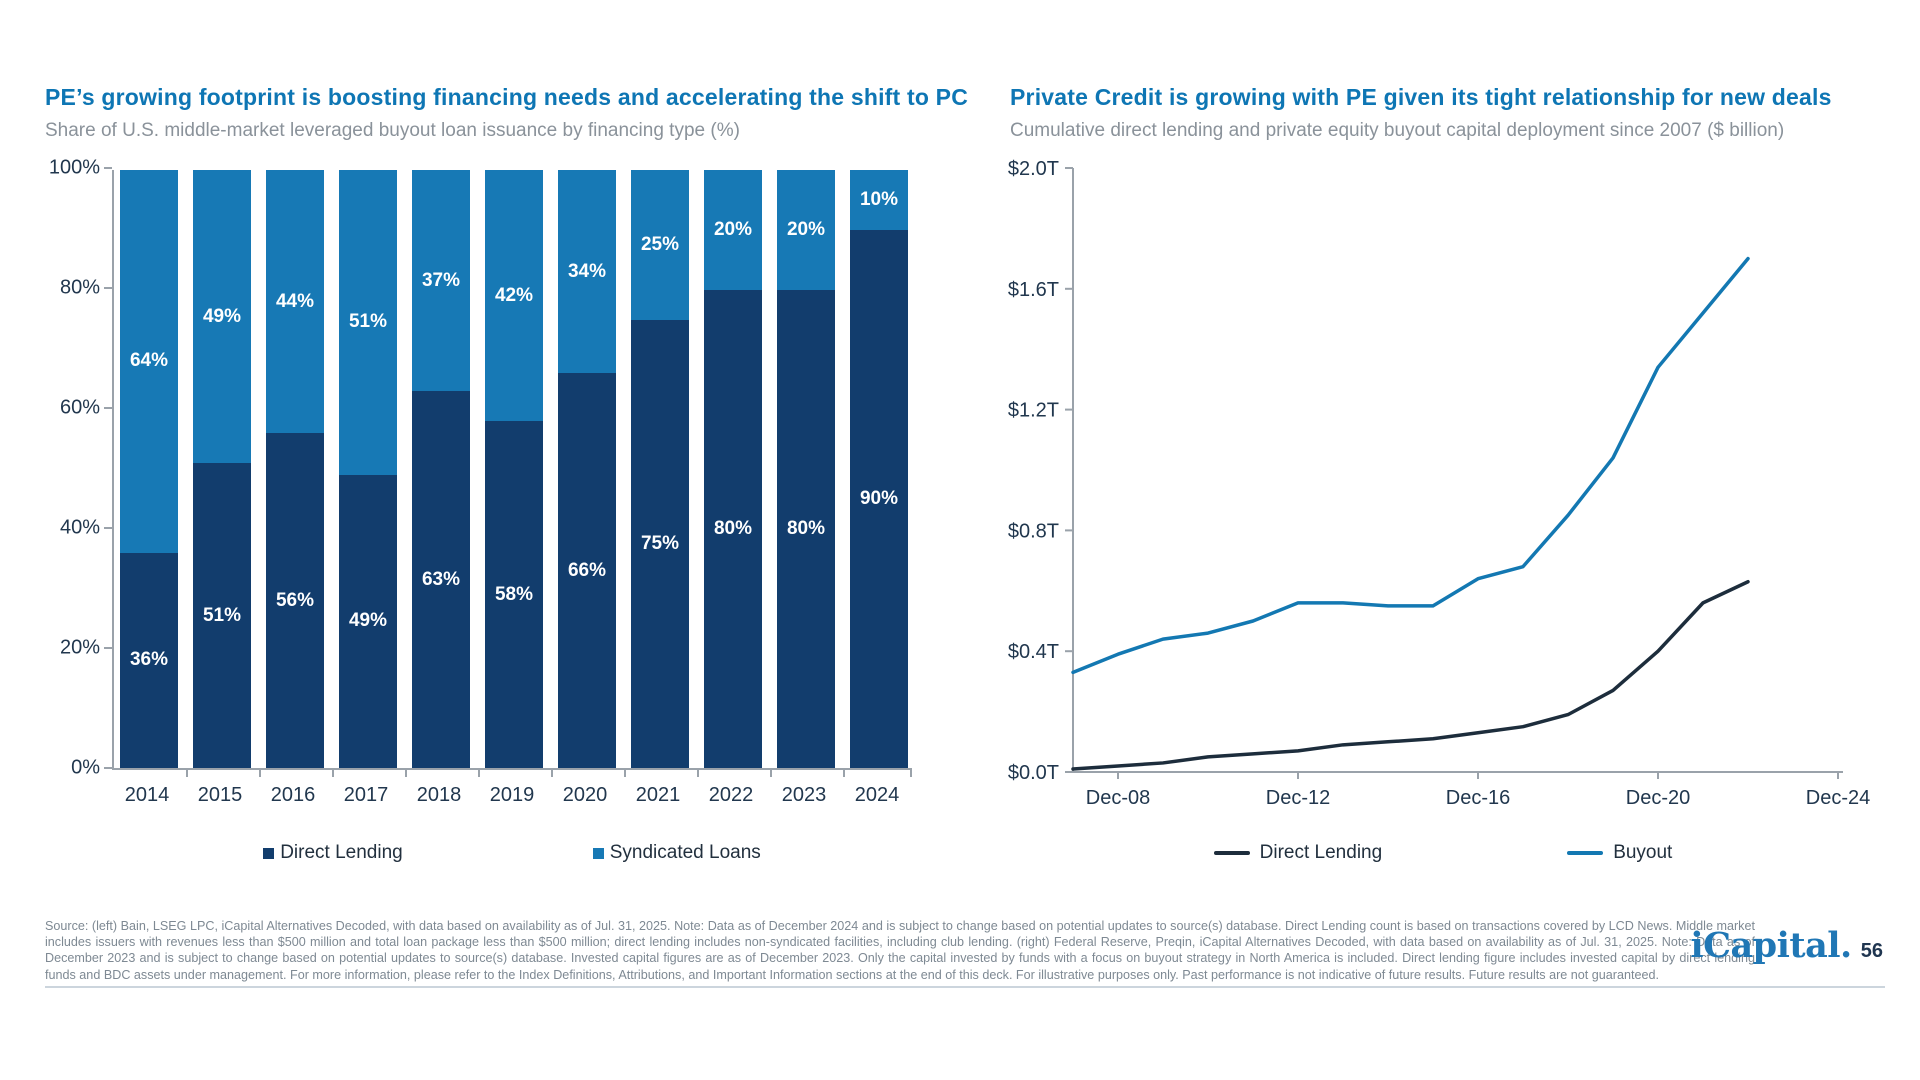 This screenshot has height=1080, width=1920. What do you see at coordinates (1033, 773) in the screenshot?
I see `axis-tick-label: $0.0T` at bounding box center [1033, 773].